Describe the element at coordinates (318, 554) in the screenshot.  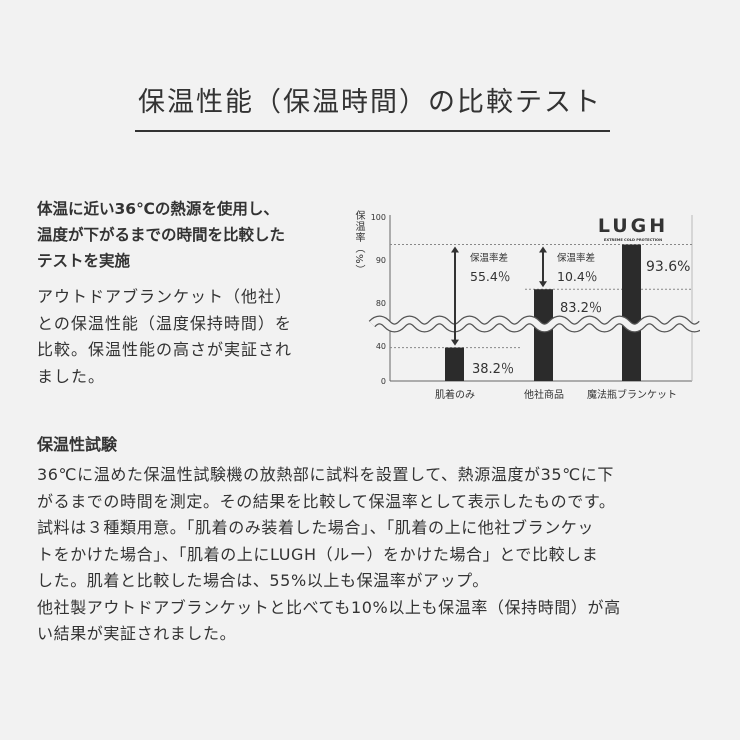
I see `paragraph-line: トをかけた場合」、「肌着の上にLUGH（ルー）をかけた場合」とで比較しま` at that location.